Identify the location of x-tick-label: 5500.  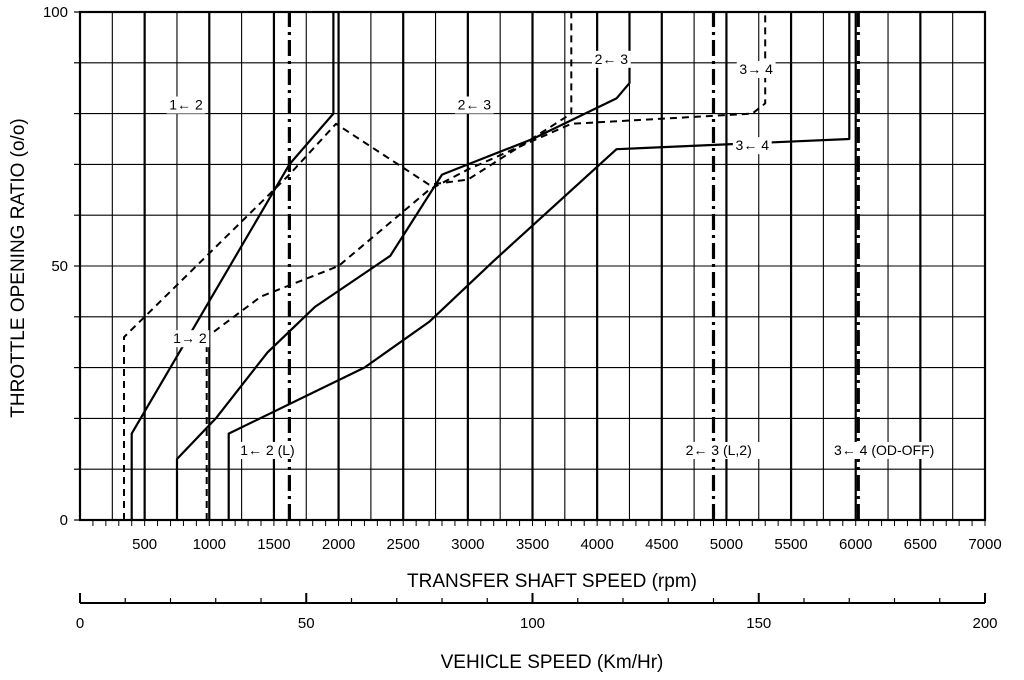
(790, 544).